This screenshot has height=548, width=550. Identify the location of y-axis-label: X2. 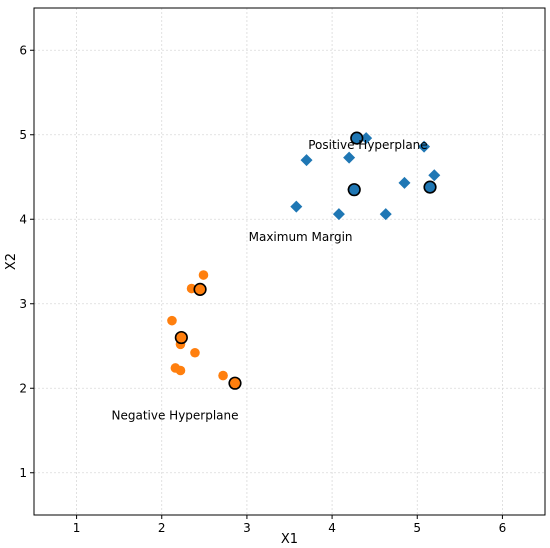
(11, 261).